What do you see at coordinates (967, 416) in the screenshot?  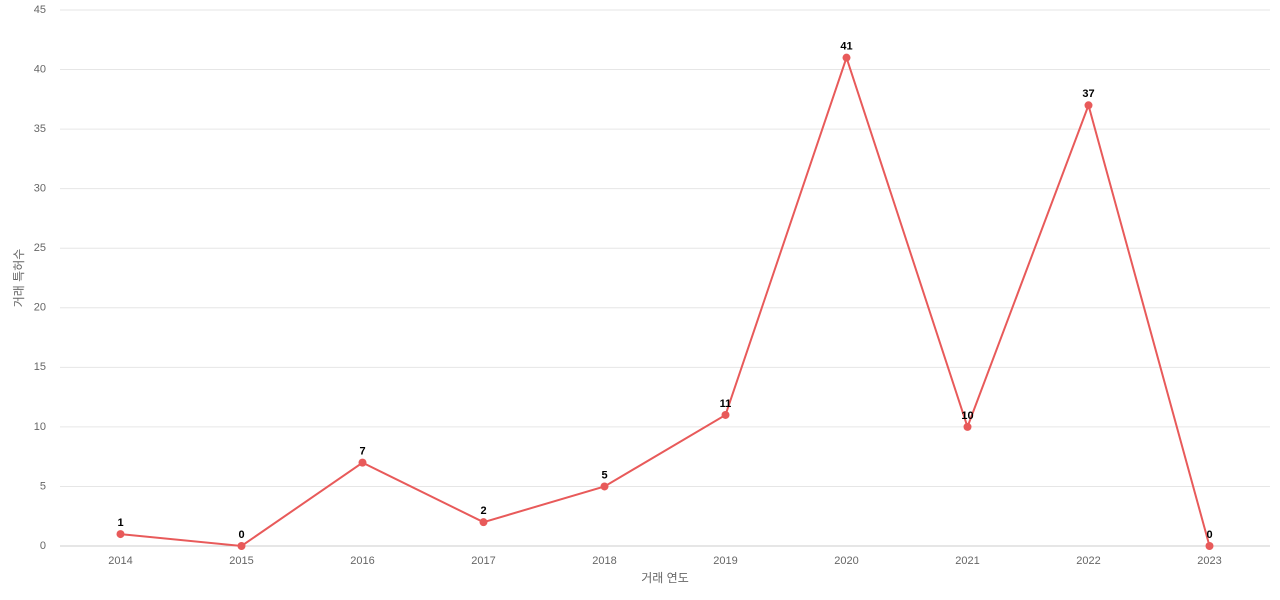 I see `data-label: 10` at bounding box center [967, 416].